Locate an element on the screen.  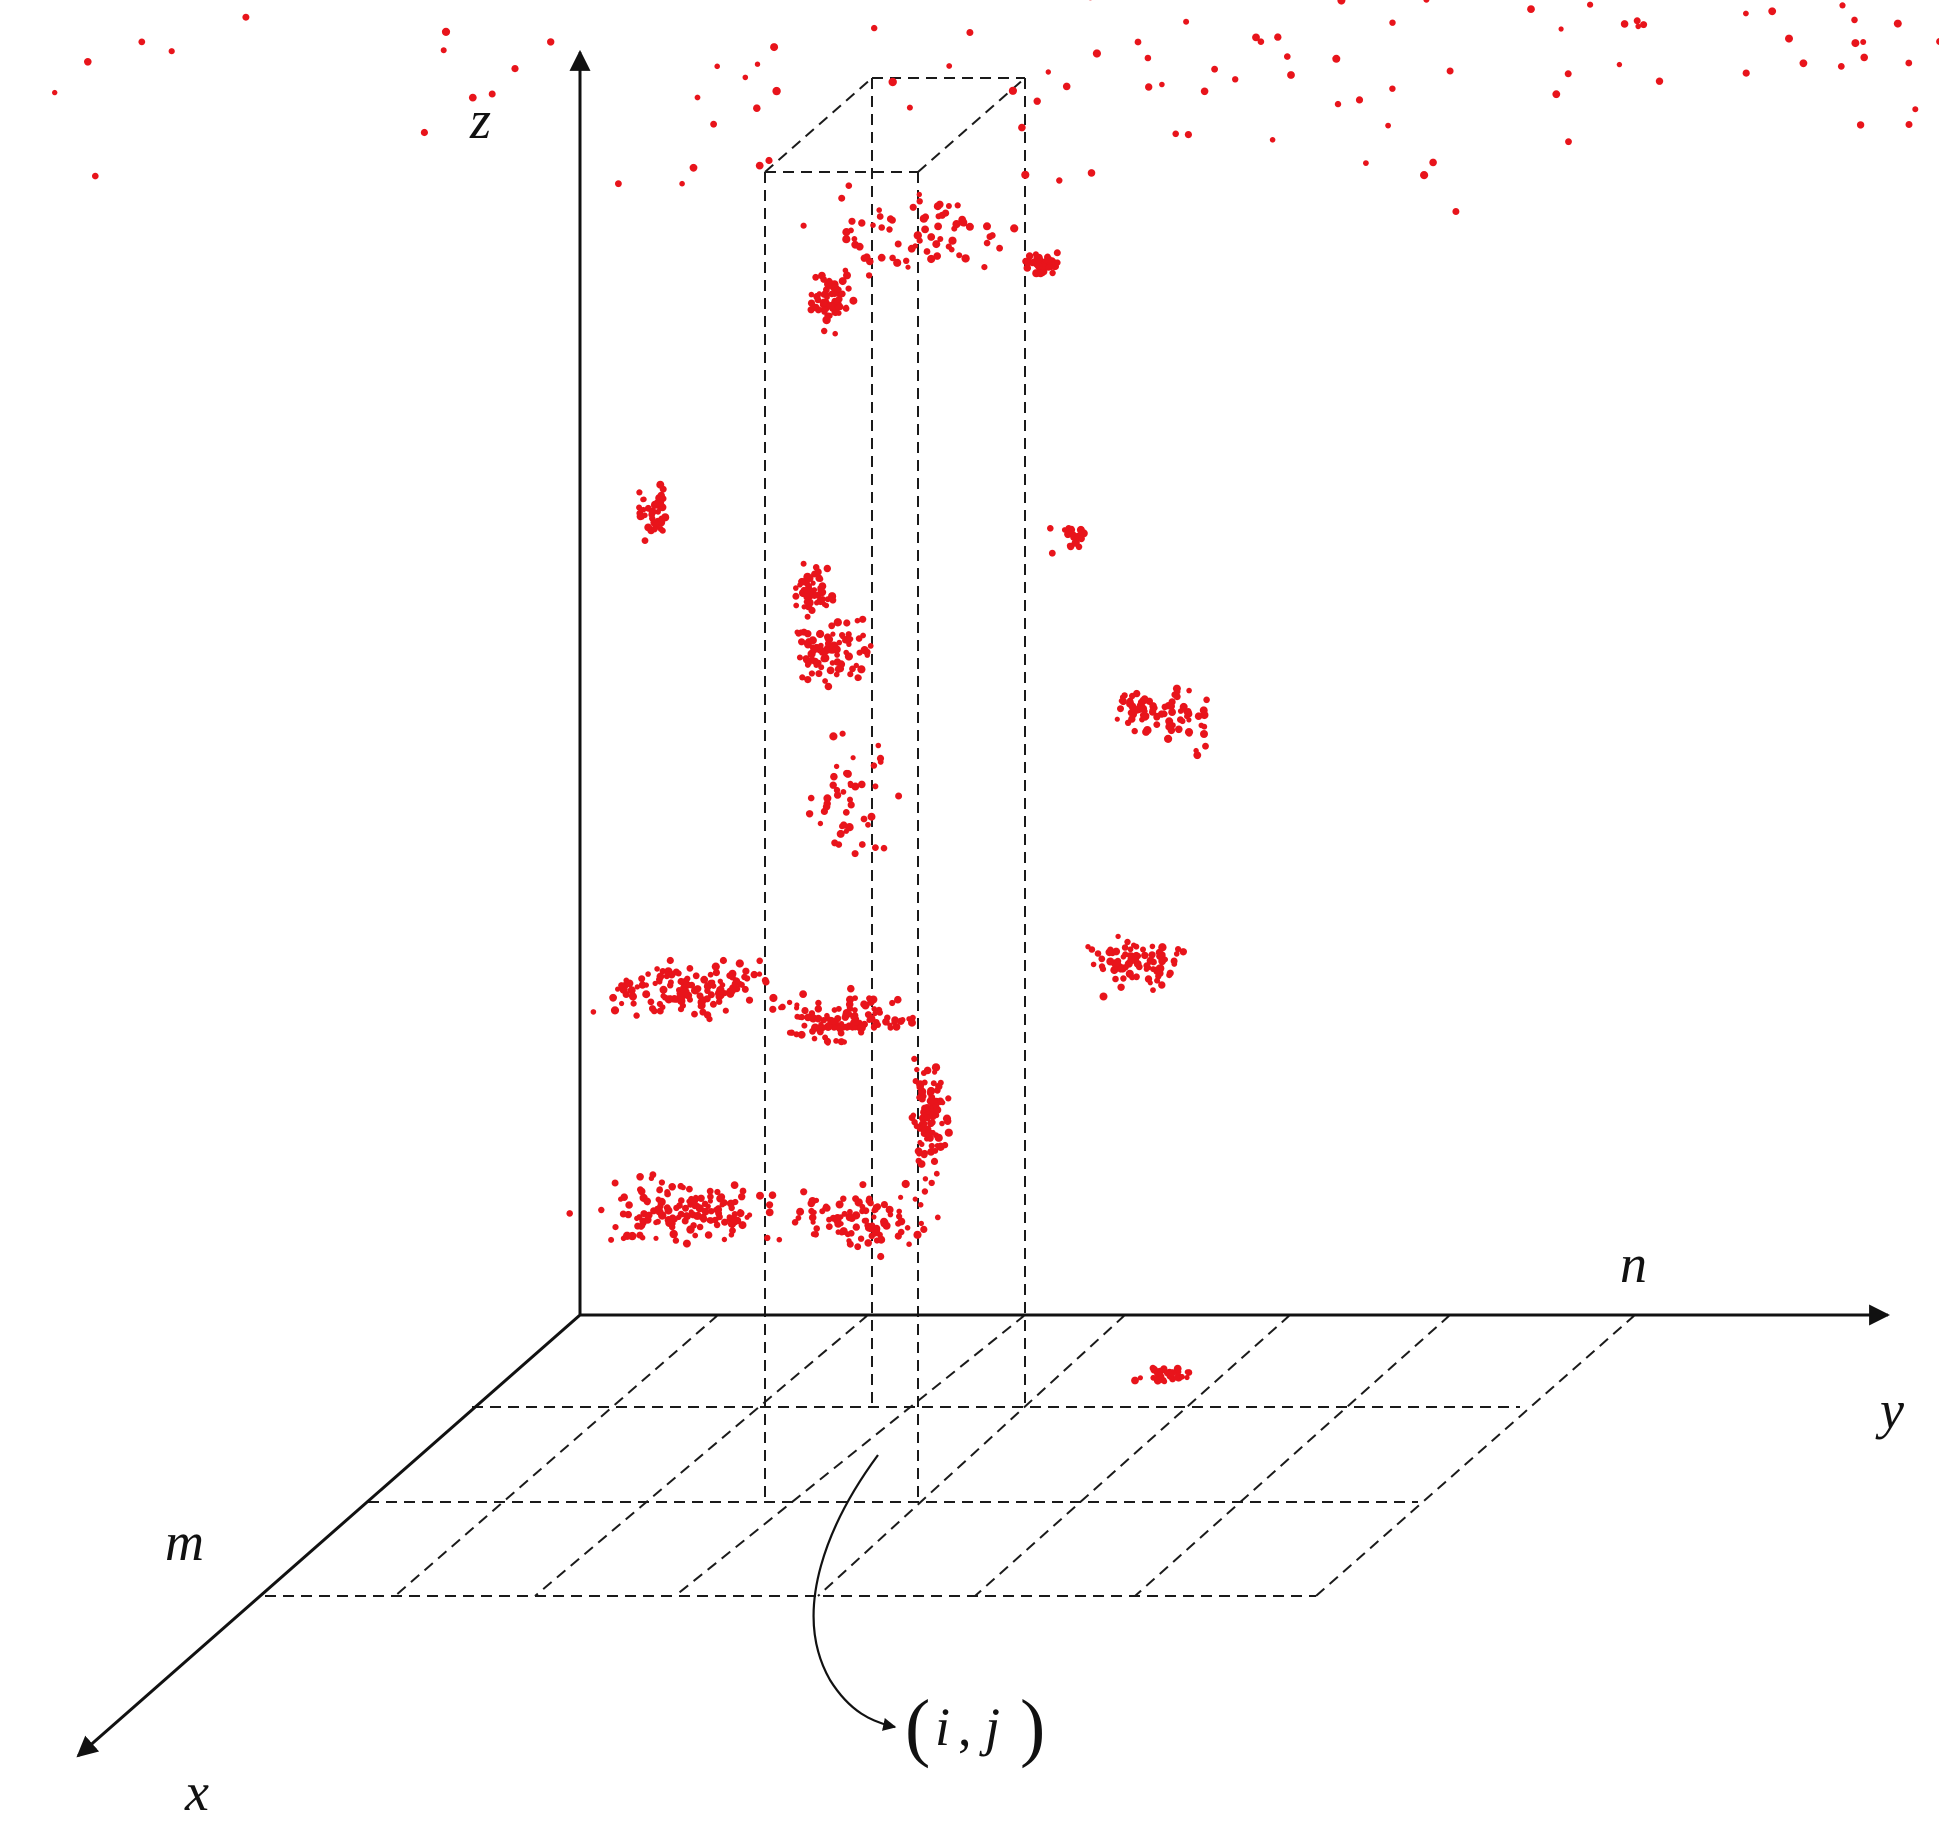
cell-index-i: i is located at coordinates (942, 1727).